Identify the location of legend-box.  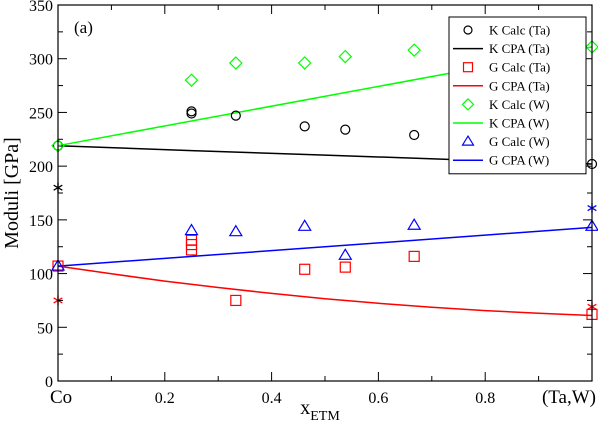
(517, 95).